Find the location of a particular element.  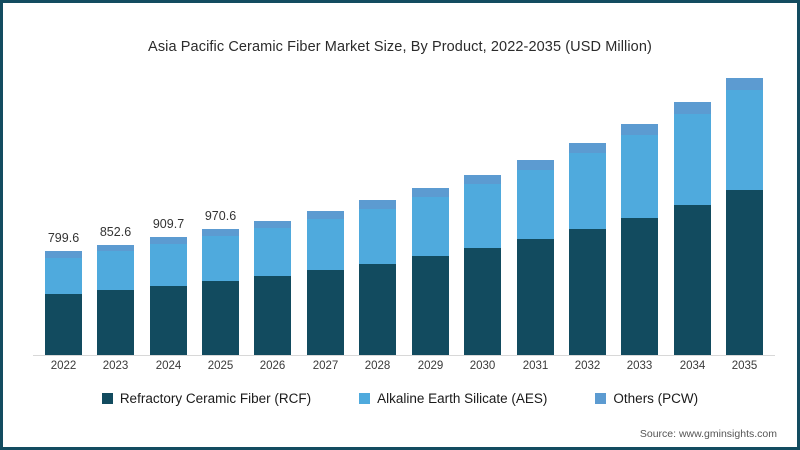

x-axis-line is located at coordinates (404, 355).